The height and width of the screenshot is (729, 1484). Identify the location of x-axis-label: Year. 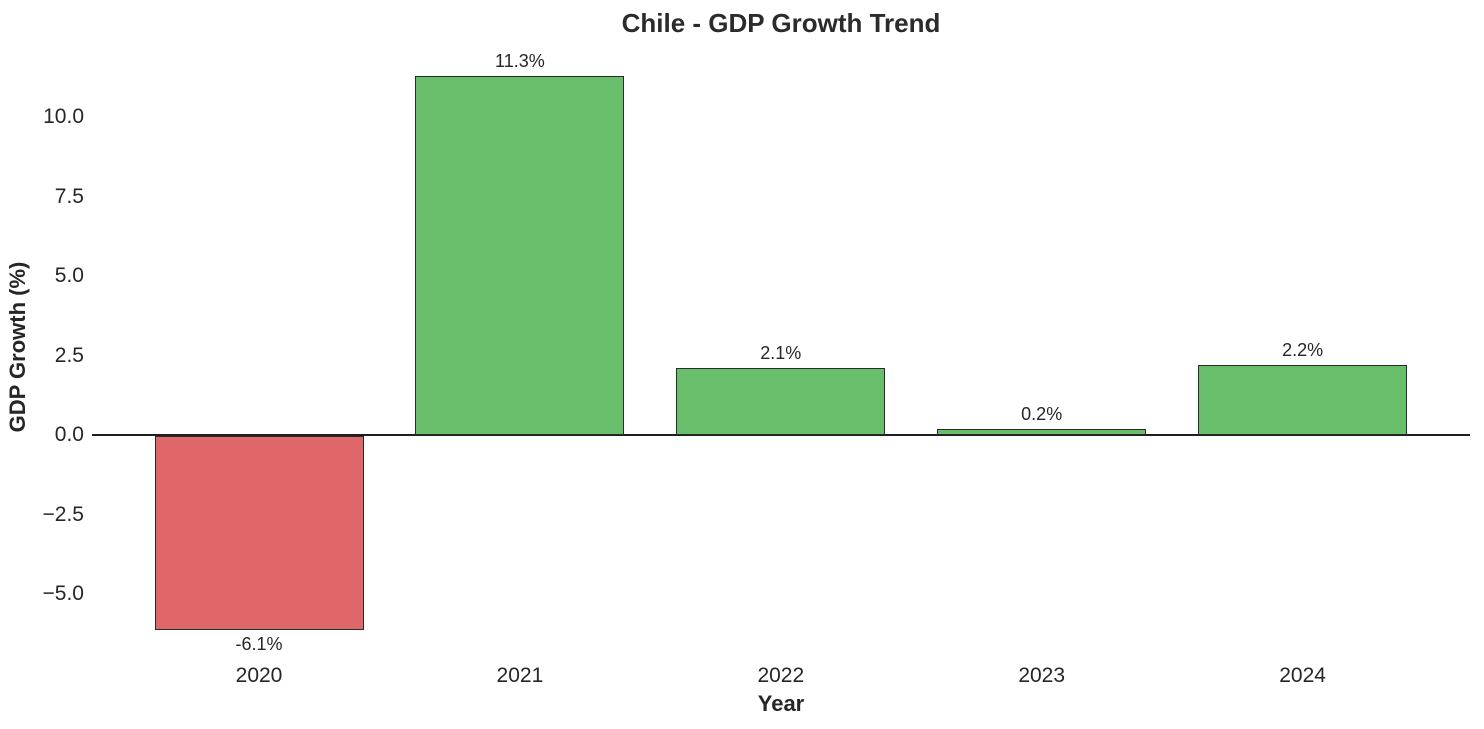
(781, 703).